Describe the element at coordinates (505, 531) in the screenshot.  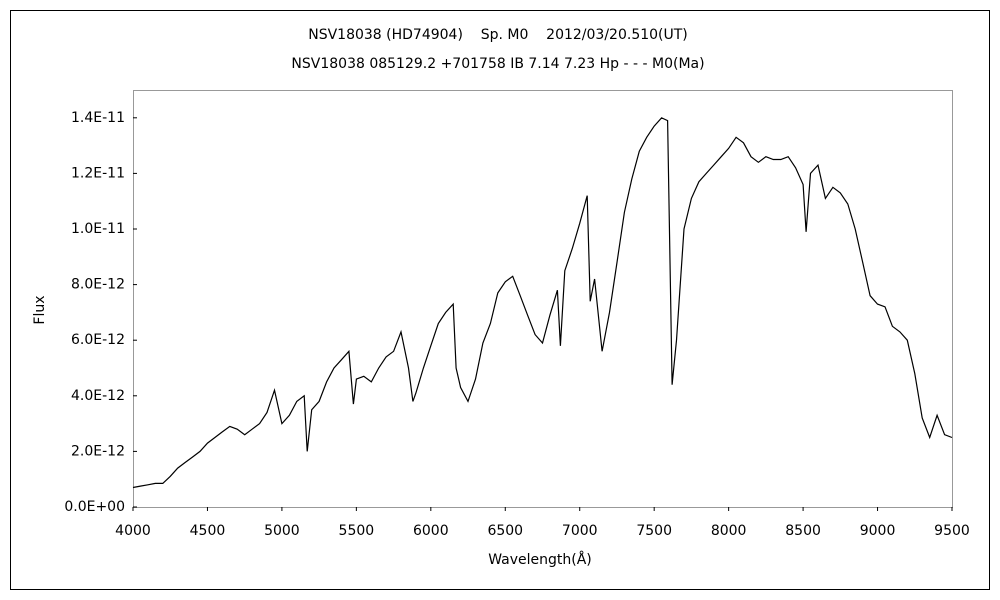
I see `x-tick-label: 6500` at that location.